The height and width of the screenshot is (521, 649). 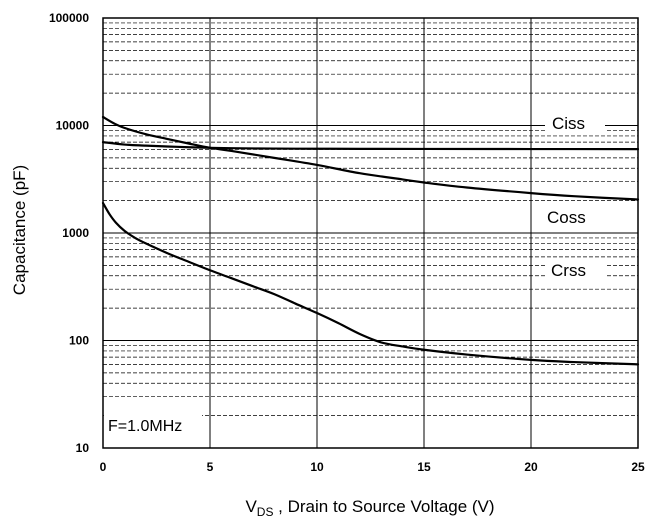 What do you see at coordinates (73, 126) in the screenshot?
I see `y-tick-label: 10000` at bounding box center [73, 126].